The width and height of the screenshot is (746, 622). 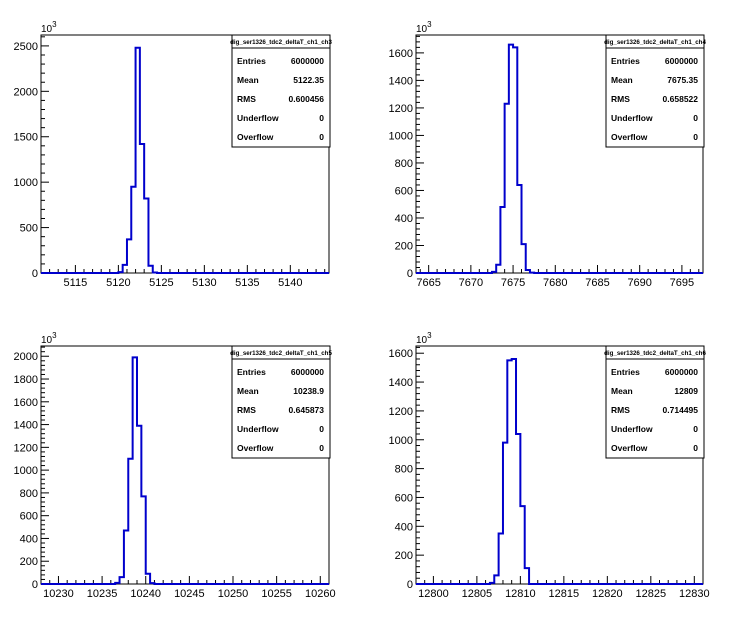 What do you see at coordinates (281, 42) in the screenshot?
I see `stats-title: dig_ser1326_tdc2_deltaT_ch1_ch3` at bounding box center [281, 42].